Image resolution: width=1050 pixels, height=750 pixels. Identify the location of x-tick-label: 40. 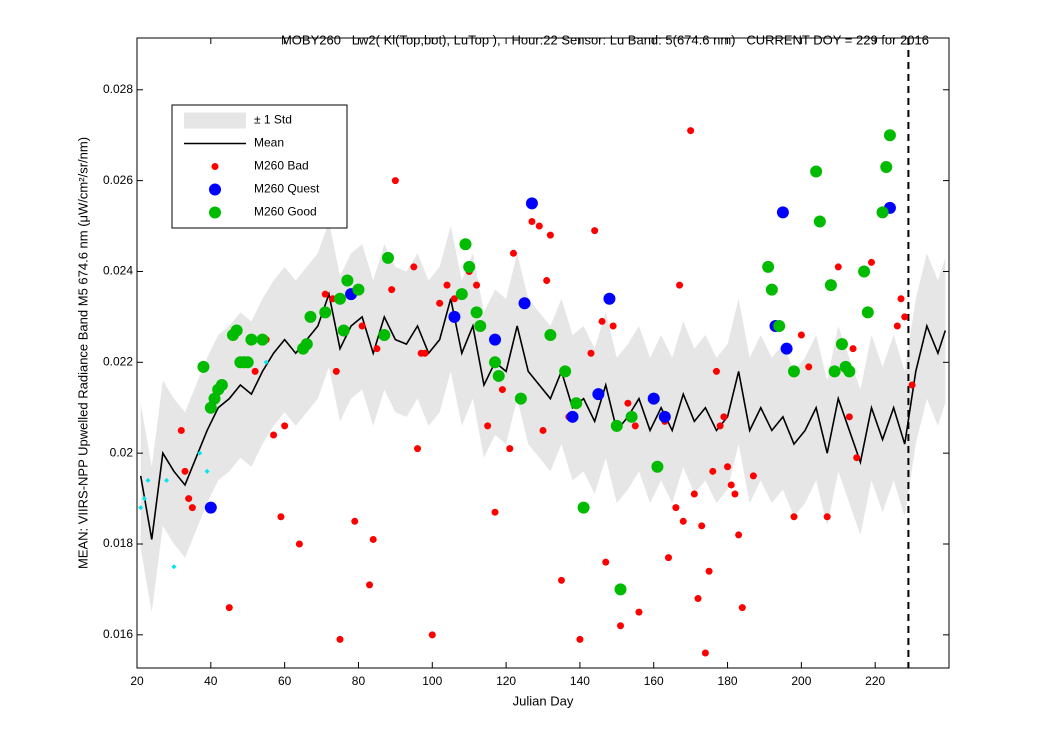
(211, 681).